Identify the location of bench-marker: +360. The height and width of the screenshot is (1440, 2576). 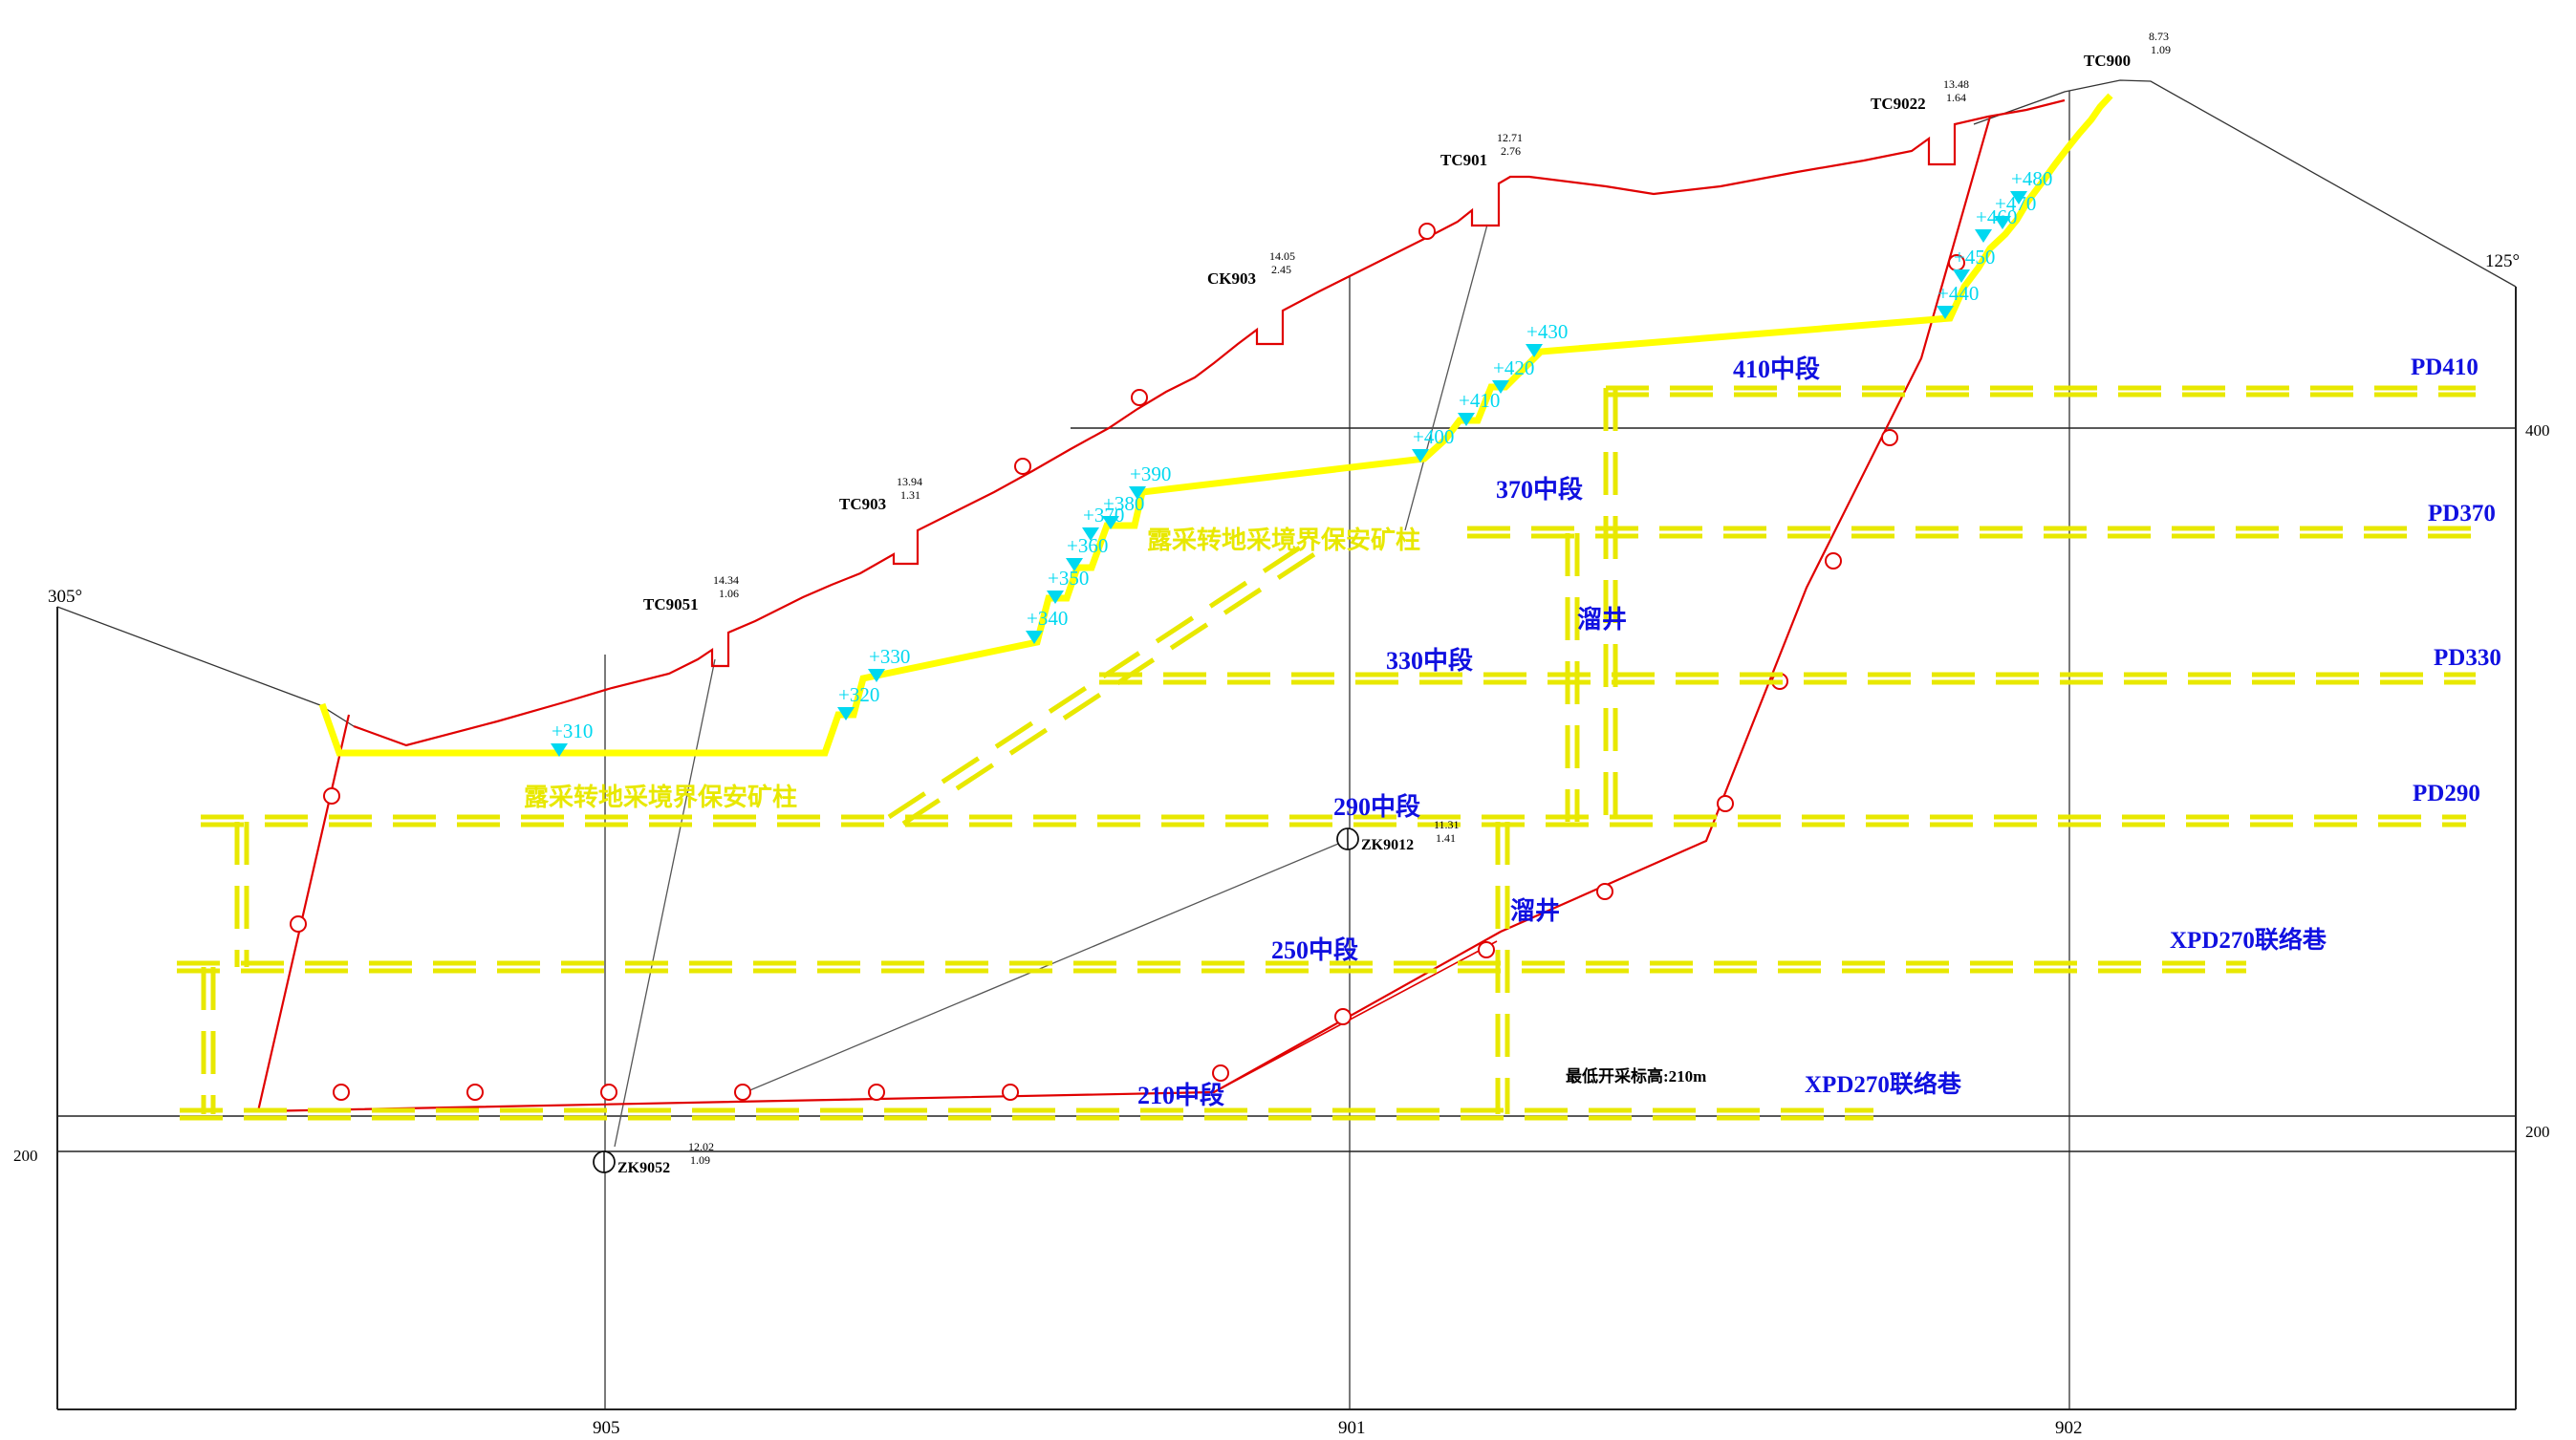
(1087, 552).